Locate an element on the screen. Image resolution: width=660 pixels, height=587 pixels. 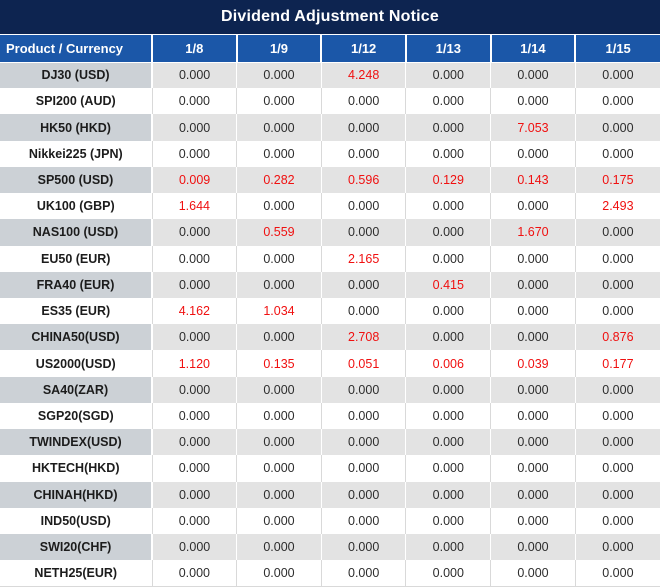
table-row: DJ30 (USD) 0.000 0.000 4.248 0.000 0.000 0.000 is located at coordinates (330, 75).